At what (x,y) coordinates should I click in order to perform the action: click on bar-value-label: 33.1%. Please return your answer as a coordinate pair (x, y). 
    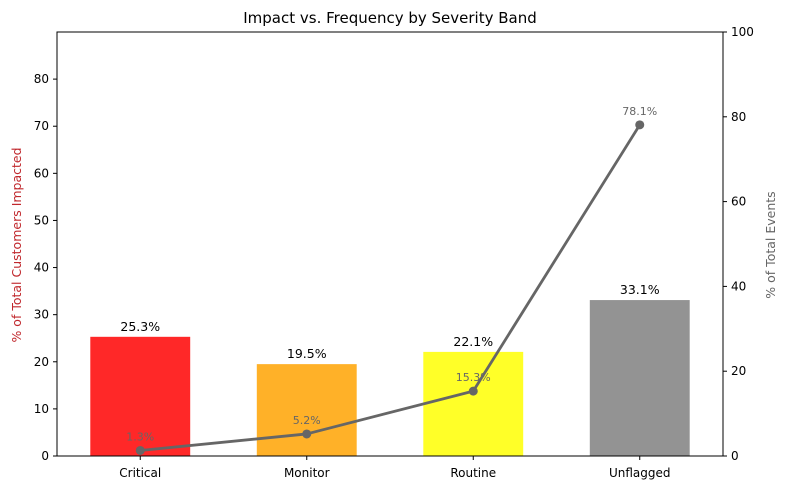
    Looking at the image, I should click on (640, 289).